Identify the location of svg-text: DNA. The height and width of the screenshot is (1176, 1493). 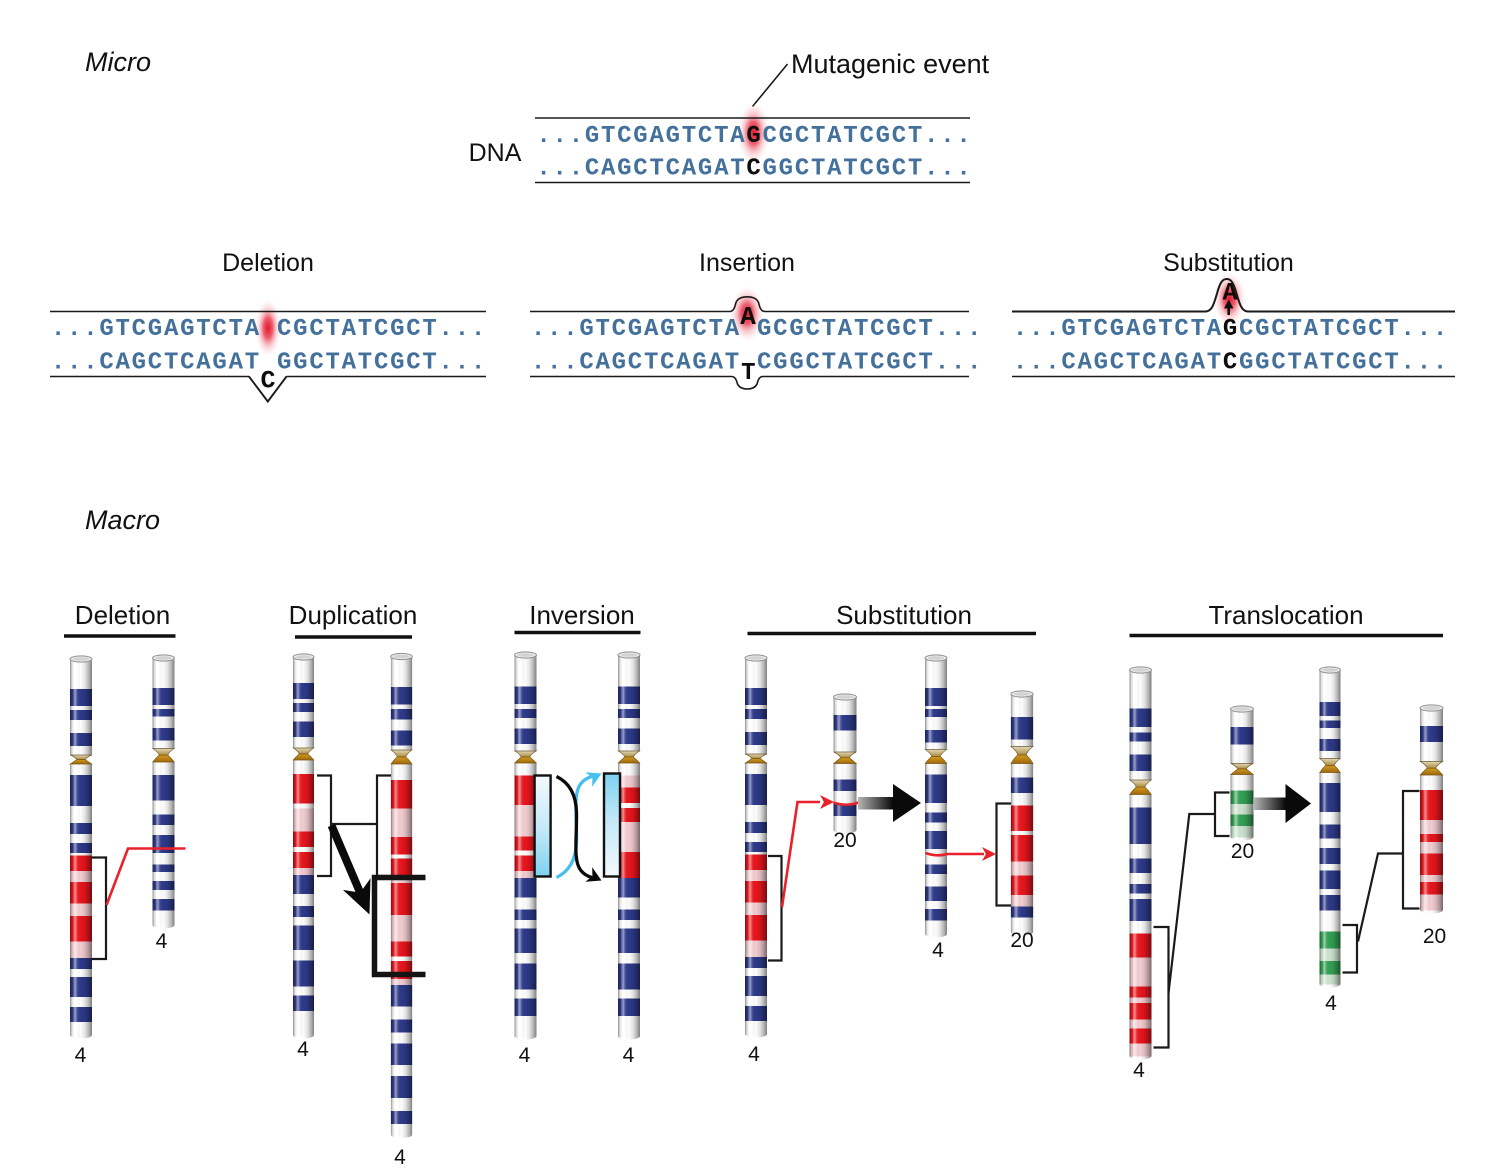
(495, 153).